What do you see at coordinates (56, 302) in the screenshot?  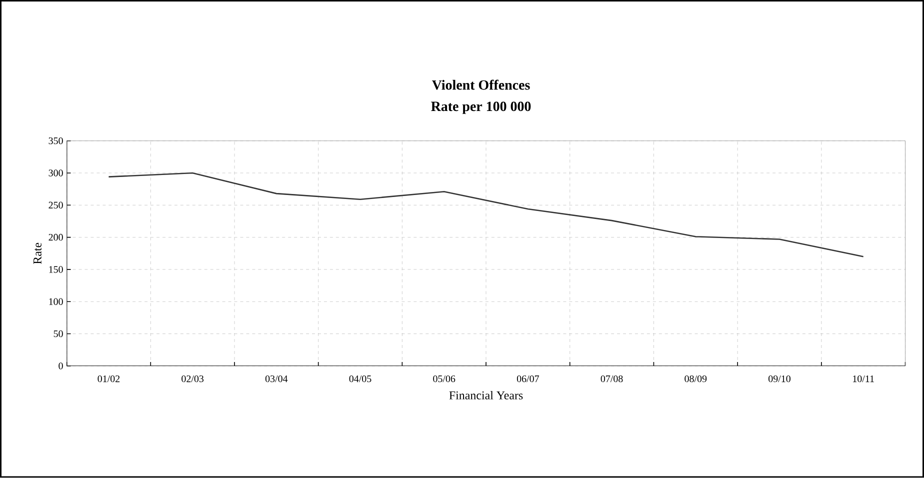 I see `y-tick-label: 100` at bounding box center [56, 302].